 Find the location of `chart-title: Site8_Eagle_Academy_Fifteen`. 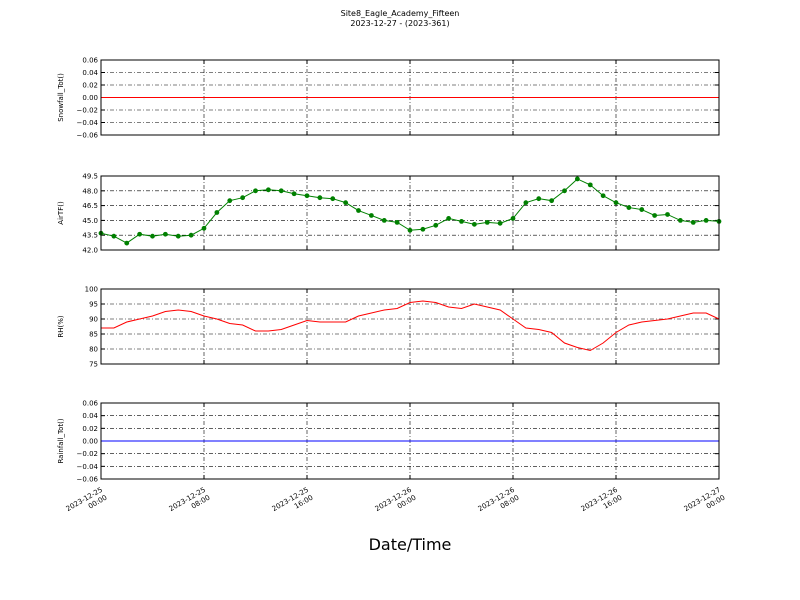

chart-title: Site8_Eagle_Academy_Fifteen is located at coordinates (400, 13).